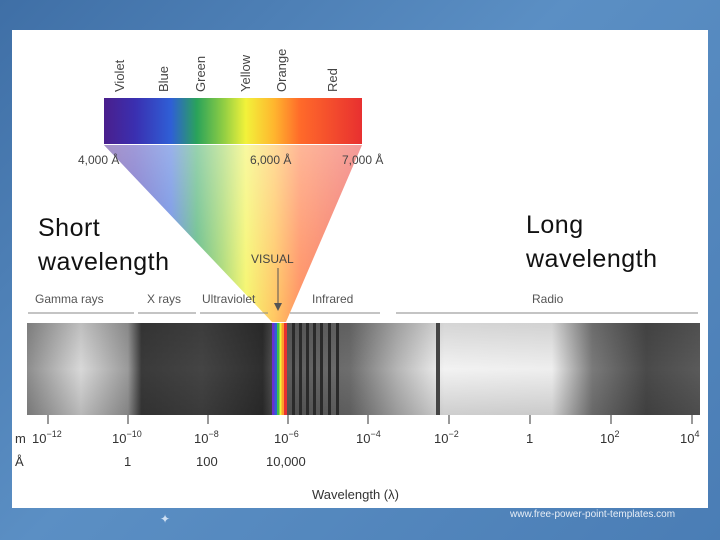 The width and height of the screenshot is (720, 540). I want to click on long-wavelength-label: Long wavelength, so click(591, 242).